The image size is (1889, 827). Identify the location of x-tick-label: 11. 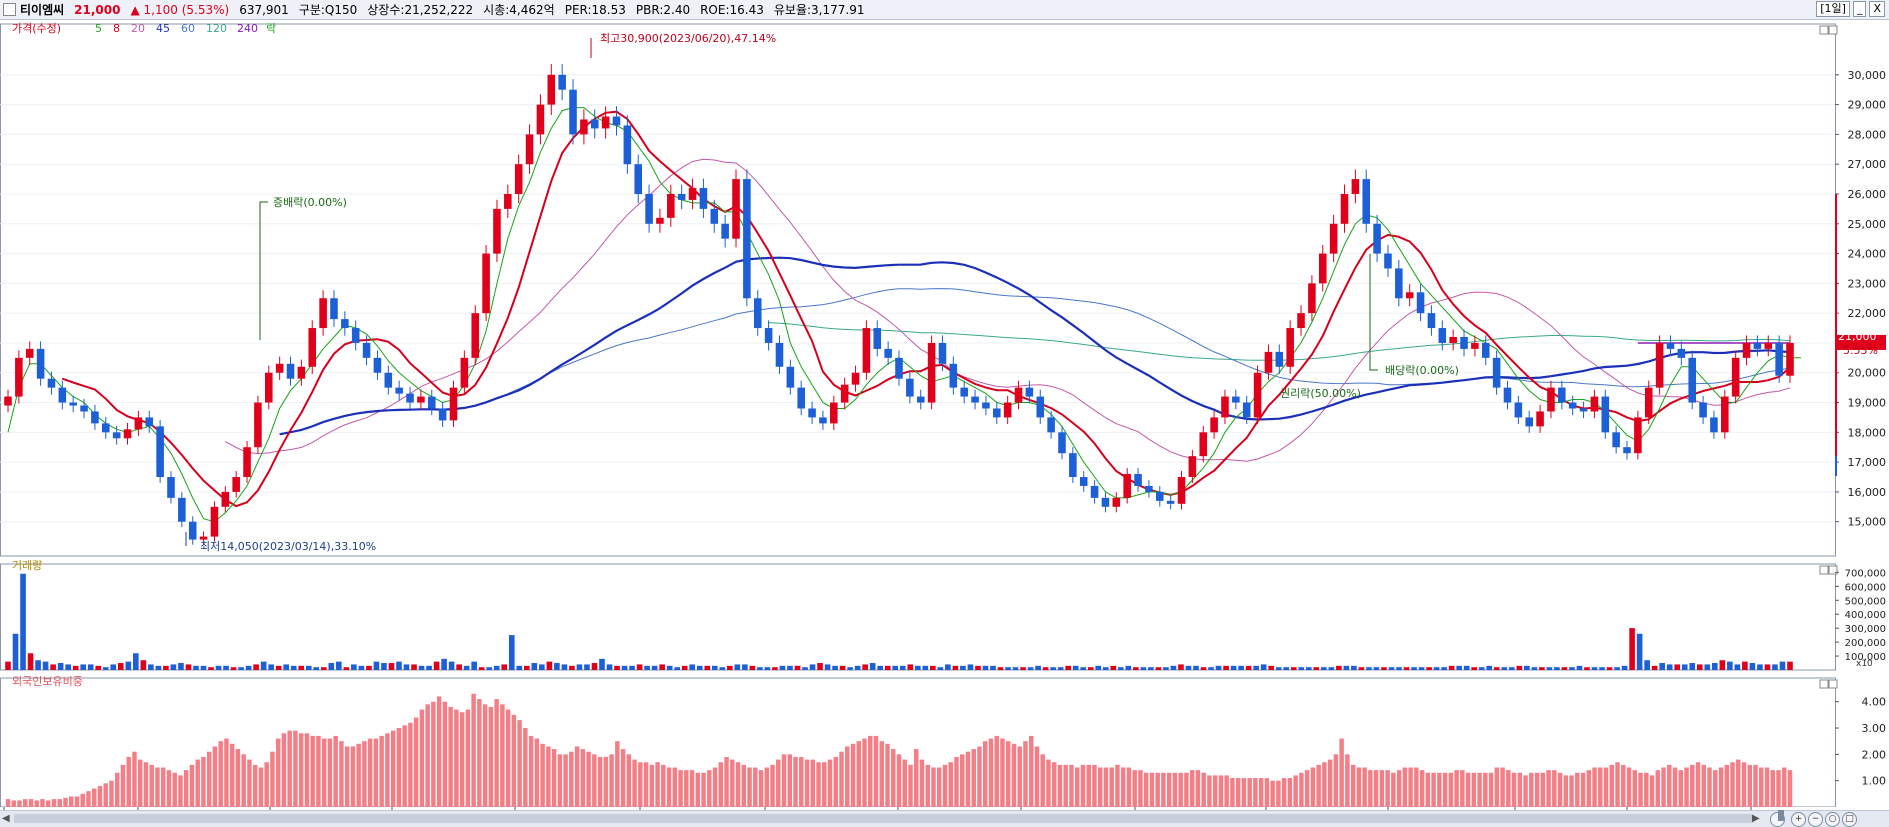
(1142, 809).